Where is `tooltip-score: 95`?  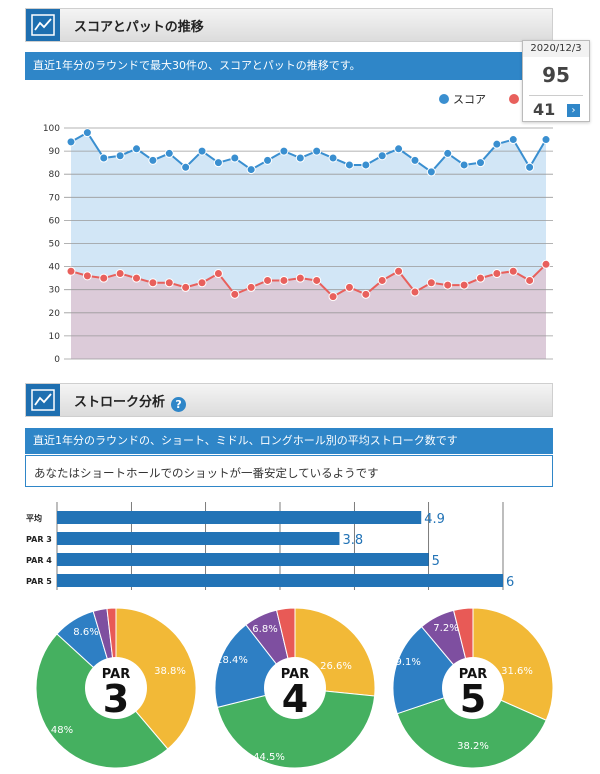
tooltip-score: 95 is located at coordinates (556, 75).